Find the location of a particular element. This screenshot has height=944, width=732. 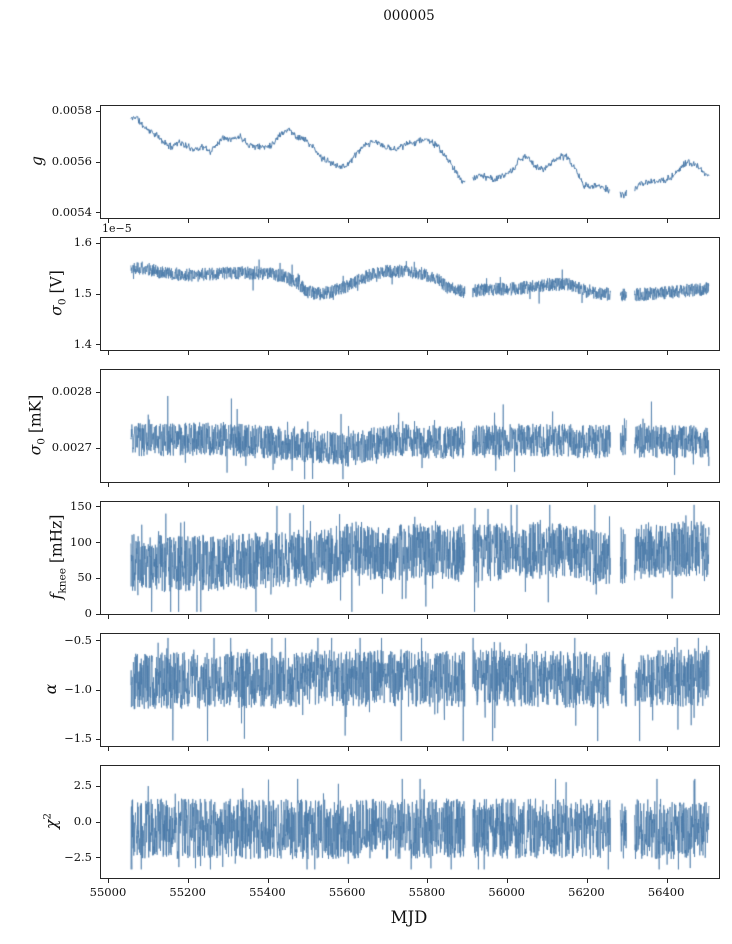

series-canvas-g is located at coordinates (410, 162).